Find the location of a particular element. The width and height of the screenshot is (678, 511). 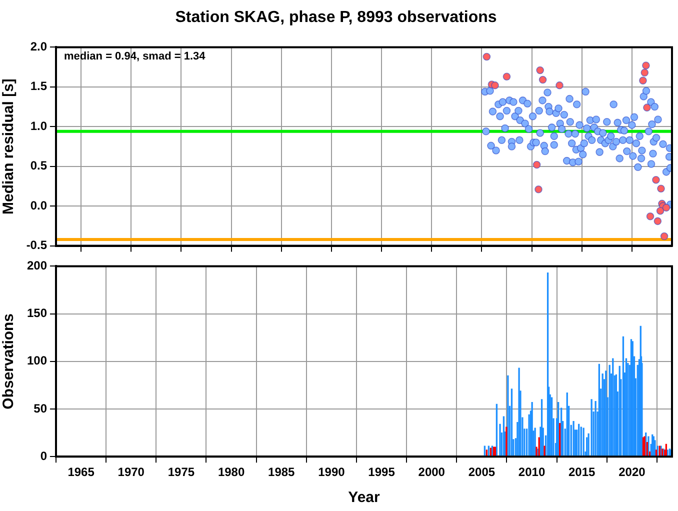

x-tick-label: 1985 is located at coordinates (282, 472).